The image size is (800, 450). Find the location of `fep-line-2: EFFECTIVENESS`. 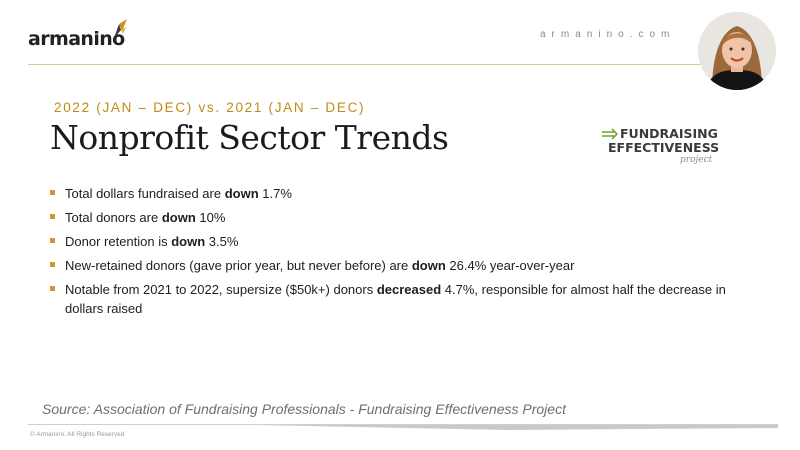

fep-line-2: EFFECTIVENESS is located at coordinates (663, 147).